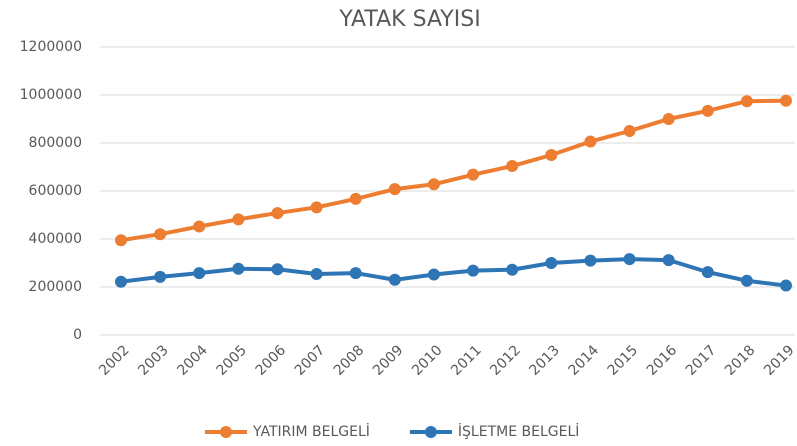 The image size is (797, 446). I want to click on series-line, so click(453, 272).